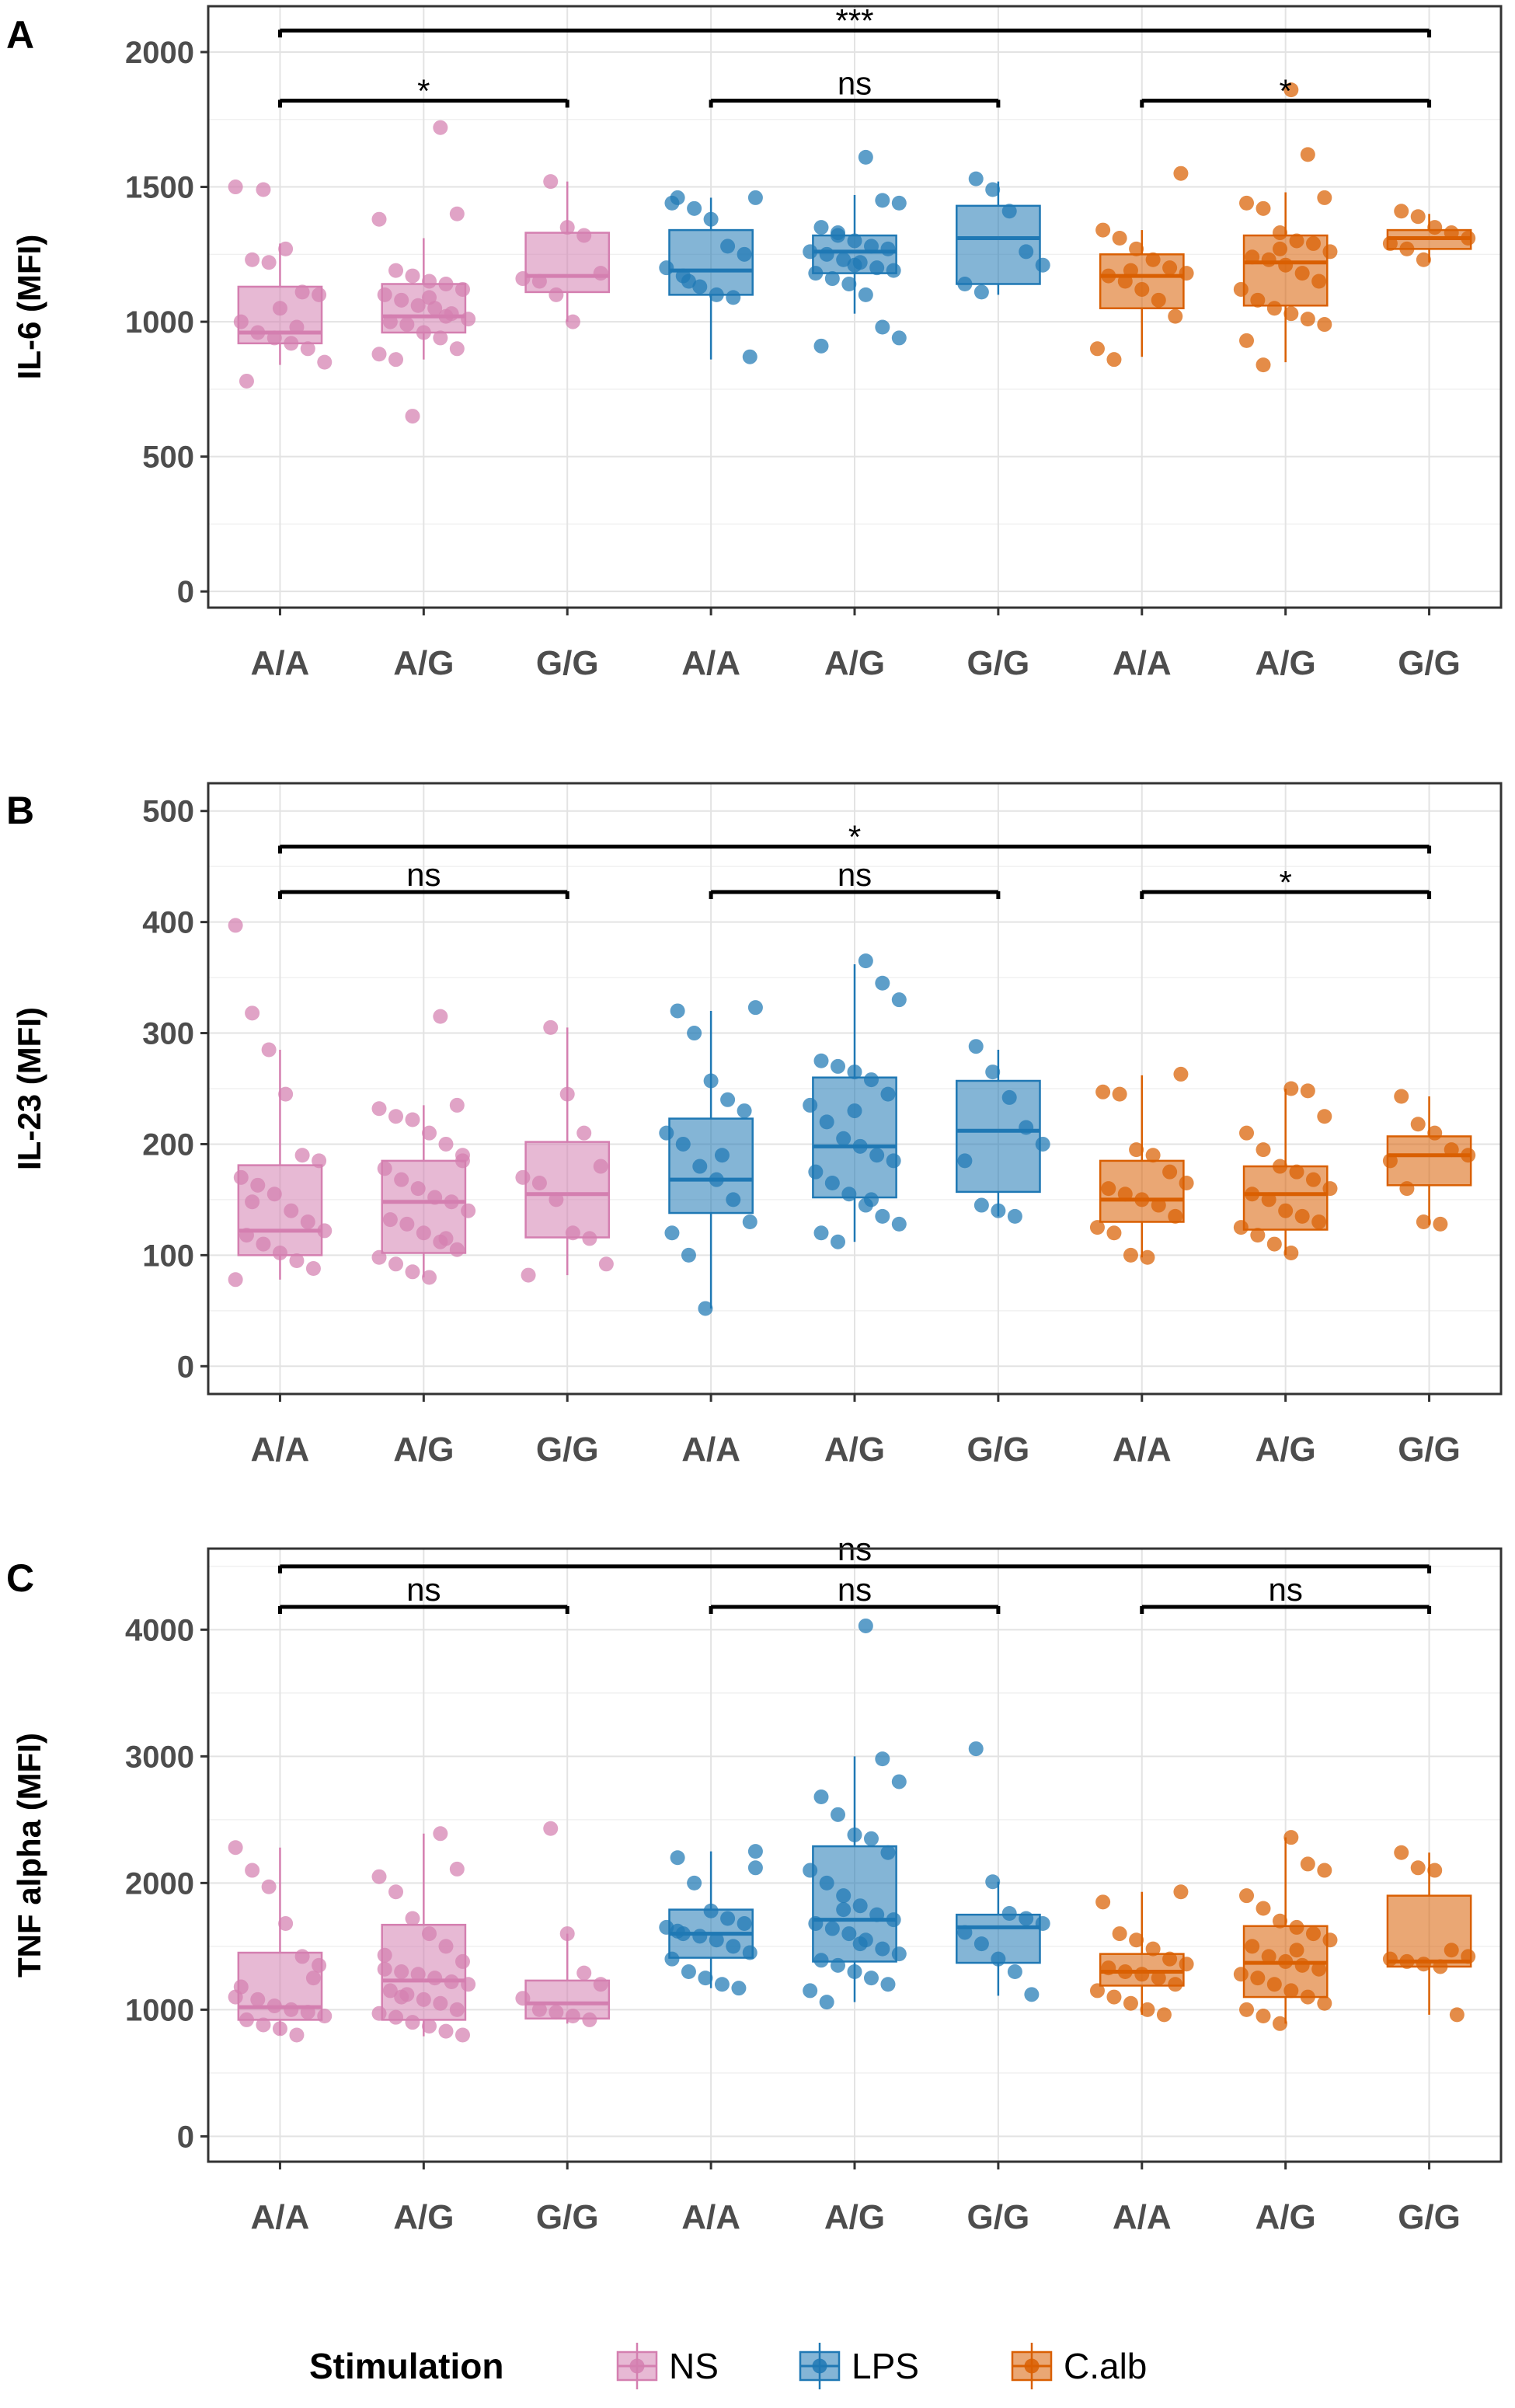 The image size is (1515, 2408). What do you see at coordinates (20, 810) in the screenshot?
I see `panel-letter: B` at bounding box center [20, 810].